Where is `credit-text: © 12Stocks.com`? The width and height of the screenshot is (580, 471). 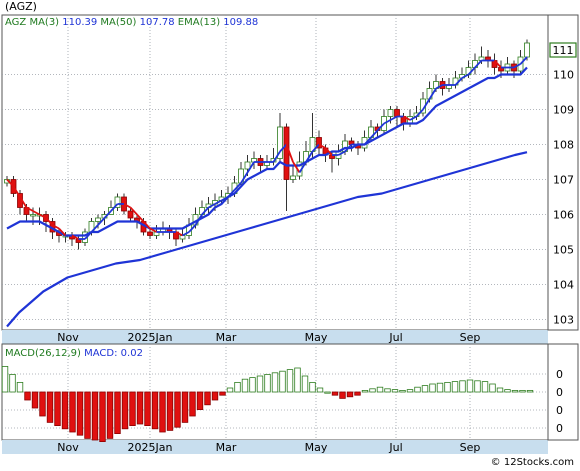
credit-text: © 12Stocks.com is located at coordinates (532, 462).